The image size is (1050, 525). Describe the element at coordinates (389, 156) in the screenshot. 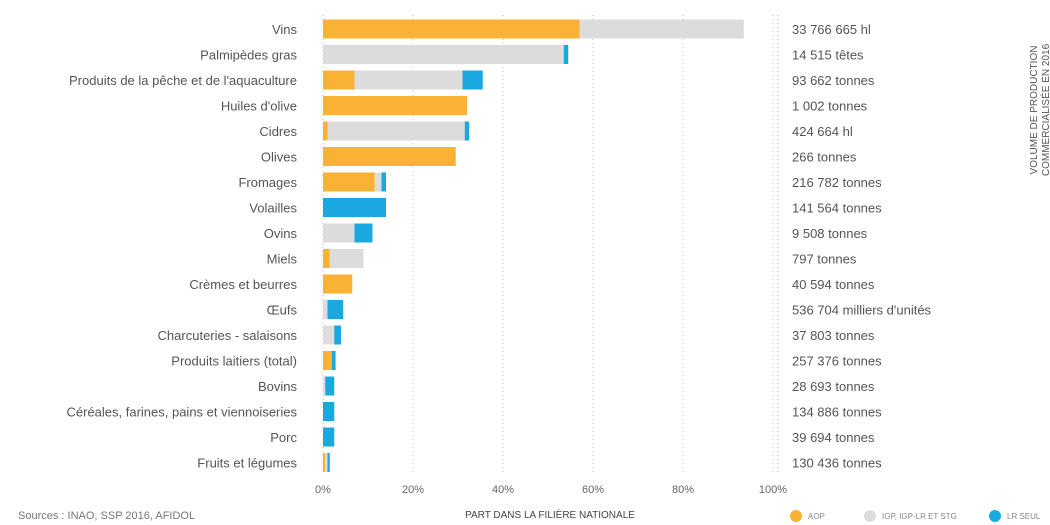

I see `bar-row-olives` at that location.